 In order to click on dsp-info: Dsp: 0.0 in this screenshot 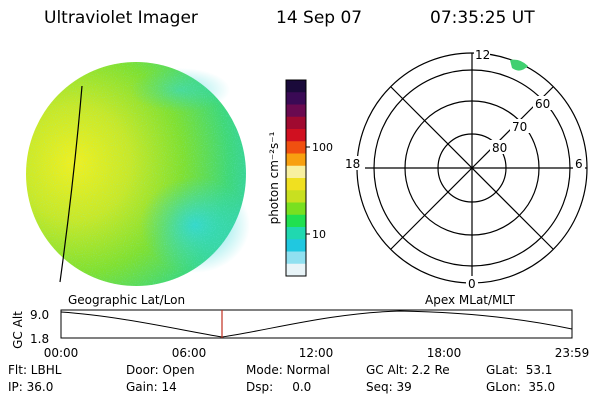, I will do `click(279, 387)`.